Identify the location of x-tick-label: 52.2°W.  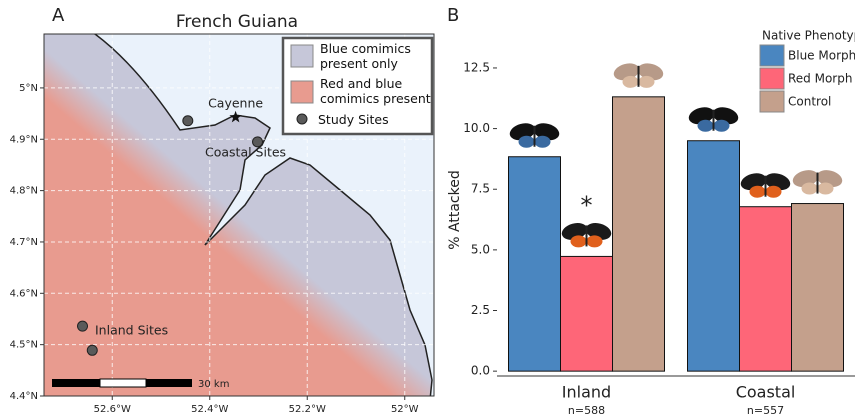
(307, 409).